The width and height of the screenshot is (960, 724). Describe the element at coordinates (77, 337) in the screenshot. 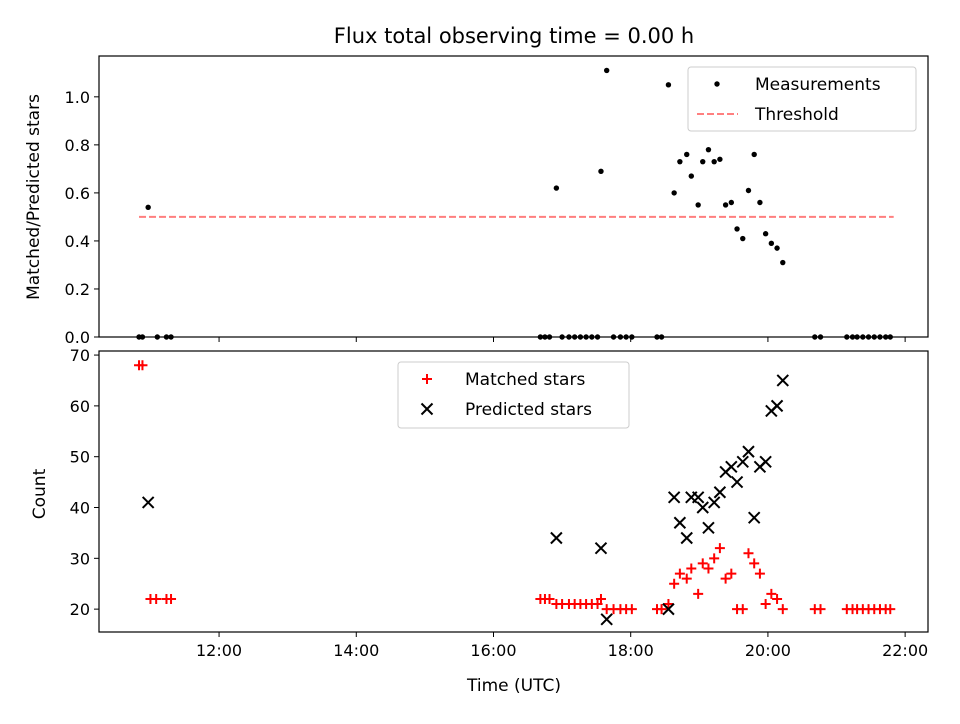

I see `top-y-tick-label: 0.0` at that location.